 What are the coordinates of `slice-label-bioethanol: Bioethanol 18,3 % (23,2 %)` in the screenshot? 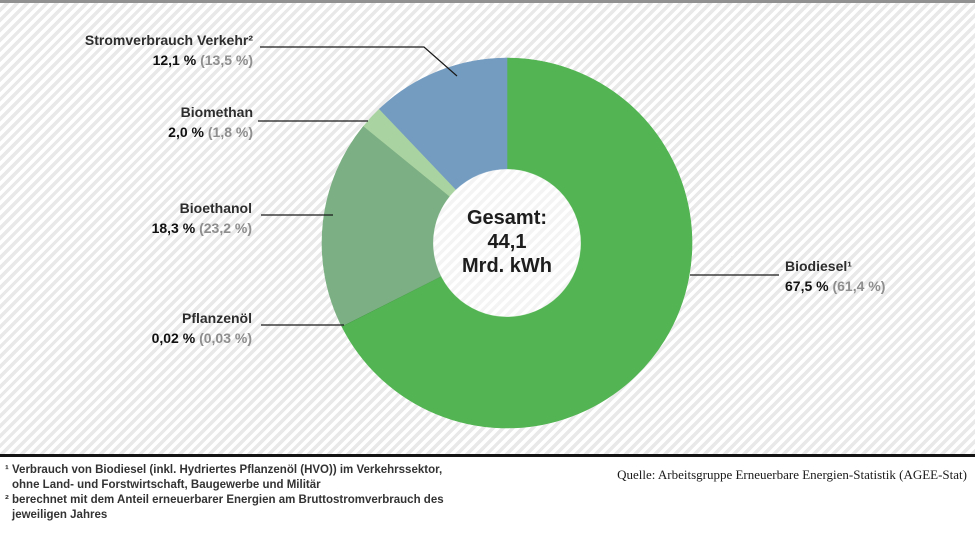 It's located at (156, 218).